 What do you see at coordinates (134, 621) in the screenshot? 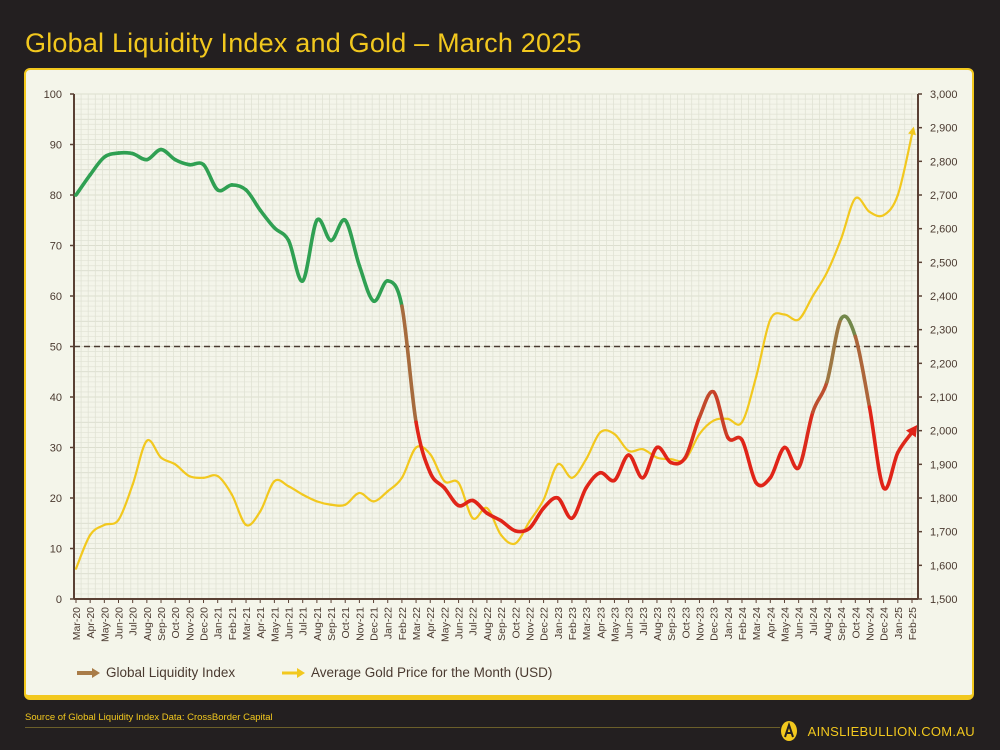
I see `x-tick-label: Jul-20` at bounding box center [134, 621].